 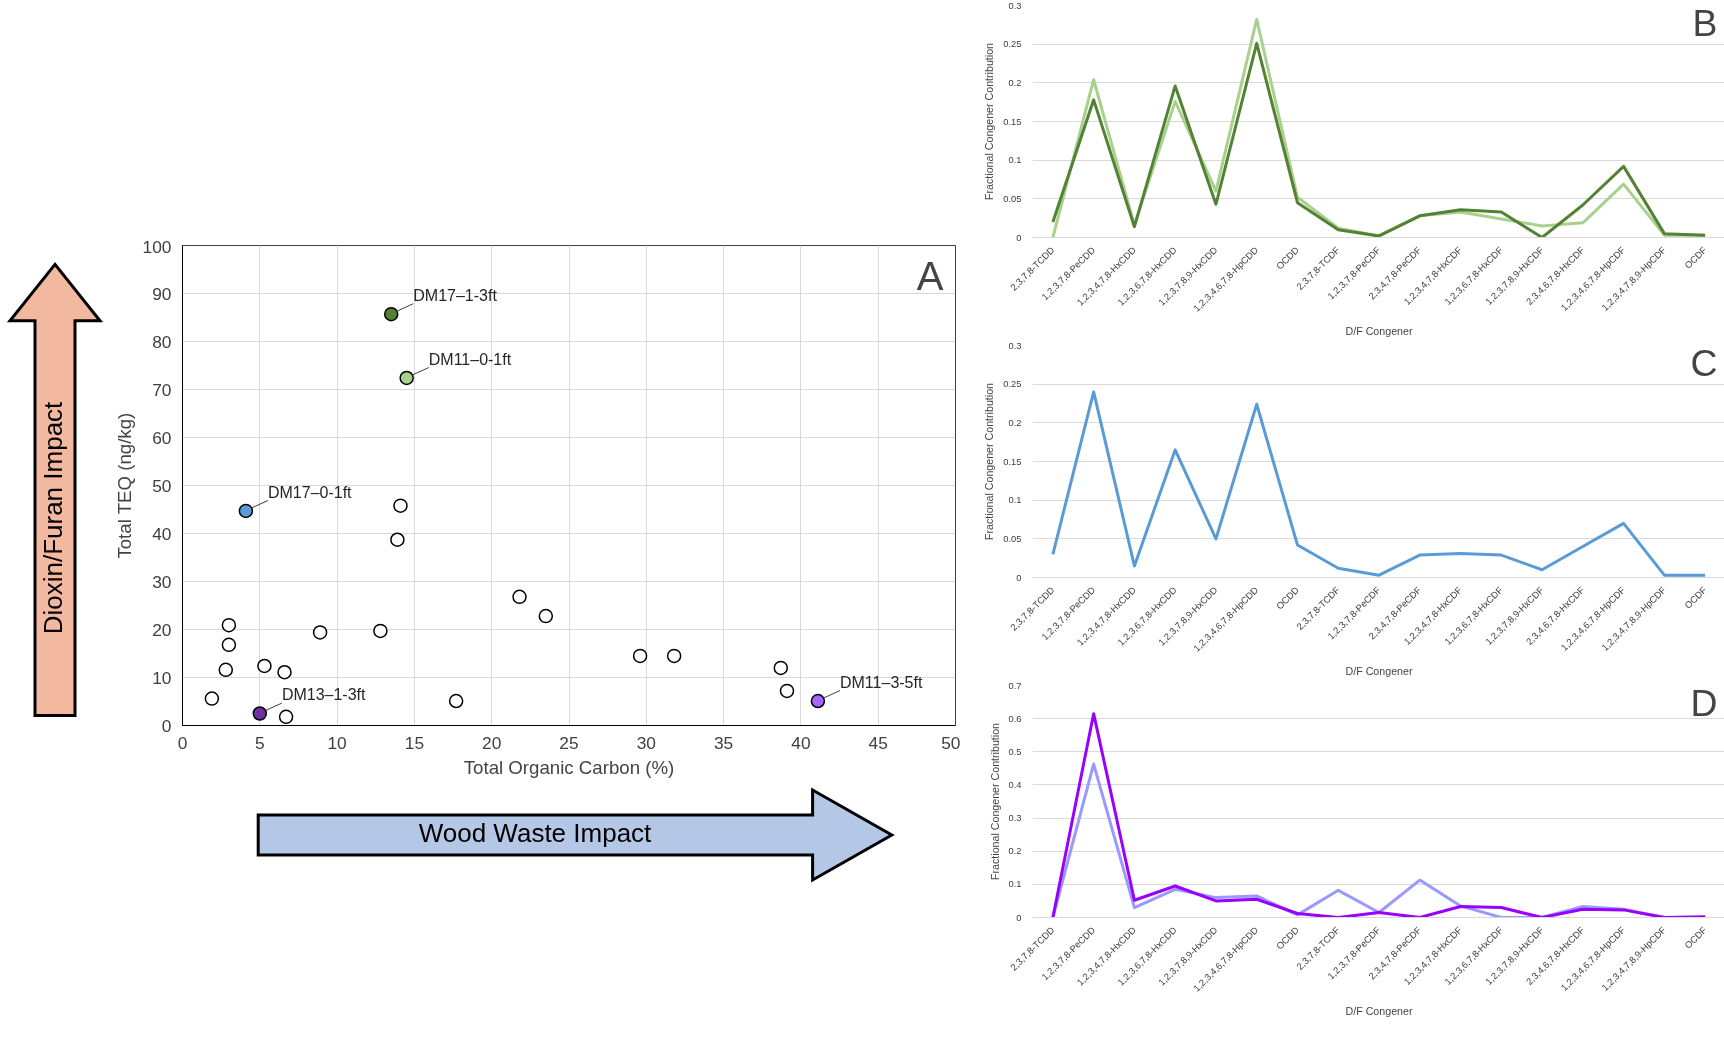 I want to click on y-axis-title: Total TEQ (ng/kg), so click(x=124, y=485).